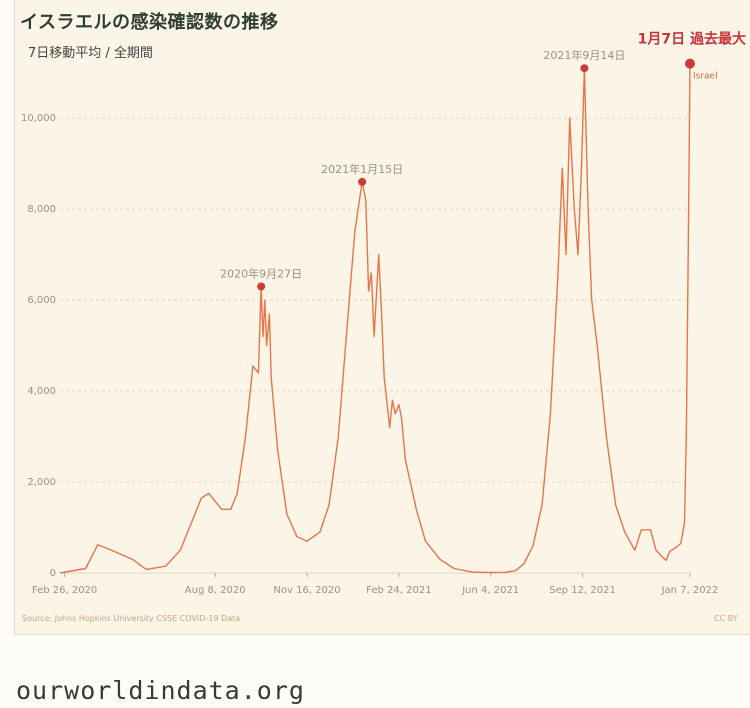 The image size is (750, 708). I want to click on x-tick-label: Jun 4, 2021, so click(490, 590).